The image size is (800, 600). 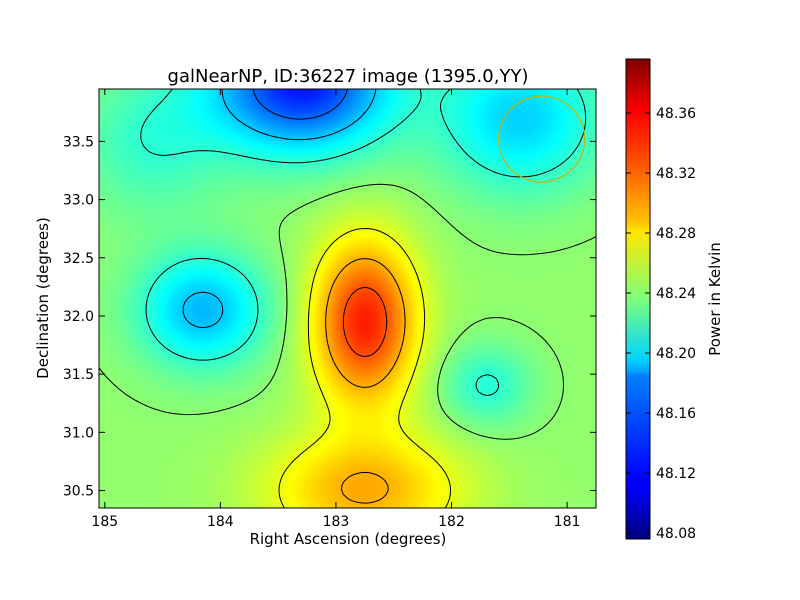 I want to click on chart-title: galNearNP, ID:36227 image (1395.0,YY), so click(x=348, y=76).